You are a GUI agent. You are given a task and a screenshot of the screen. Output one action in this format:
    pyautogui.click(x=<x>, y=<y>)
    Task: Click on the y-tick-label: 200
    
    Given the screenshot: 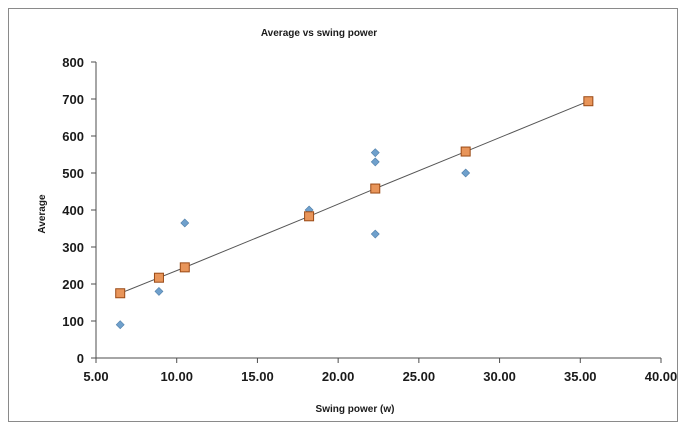 What is the action you would take?
    pyautogui.click(x=73, y=284)
    